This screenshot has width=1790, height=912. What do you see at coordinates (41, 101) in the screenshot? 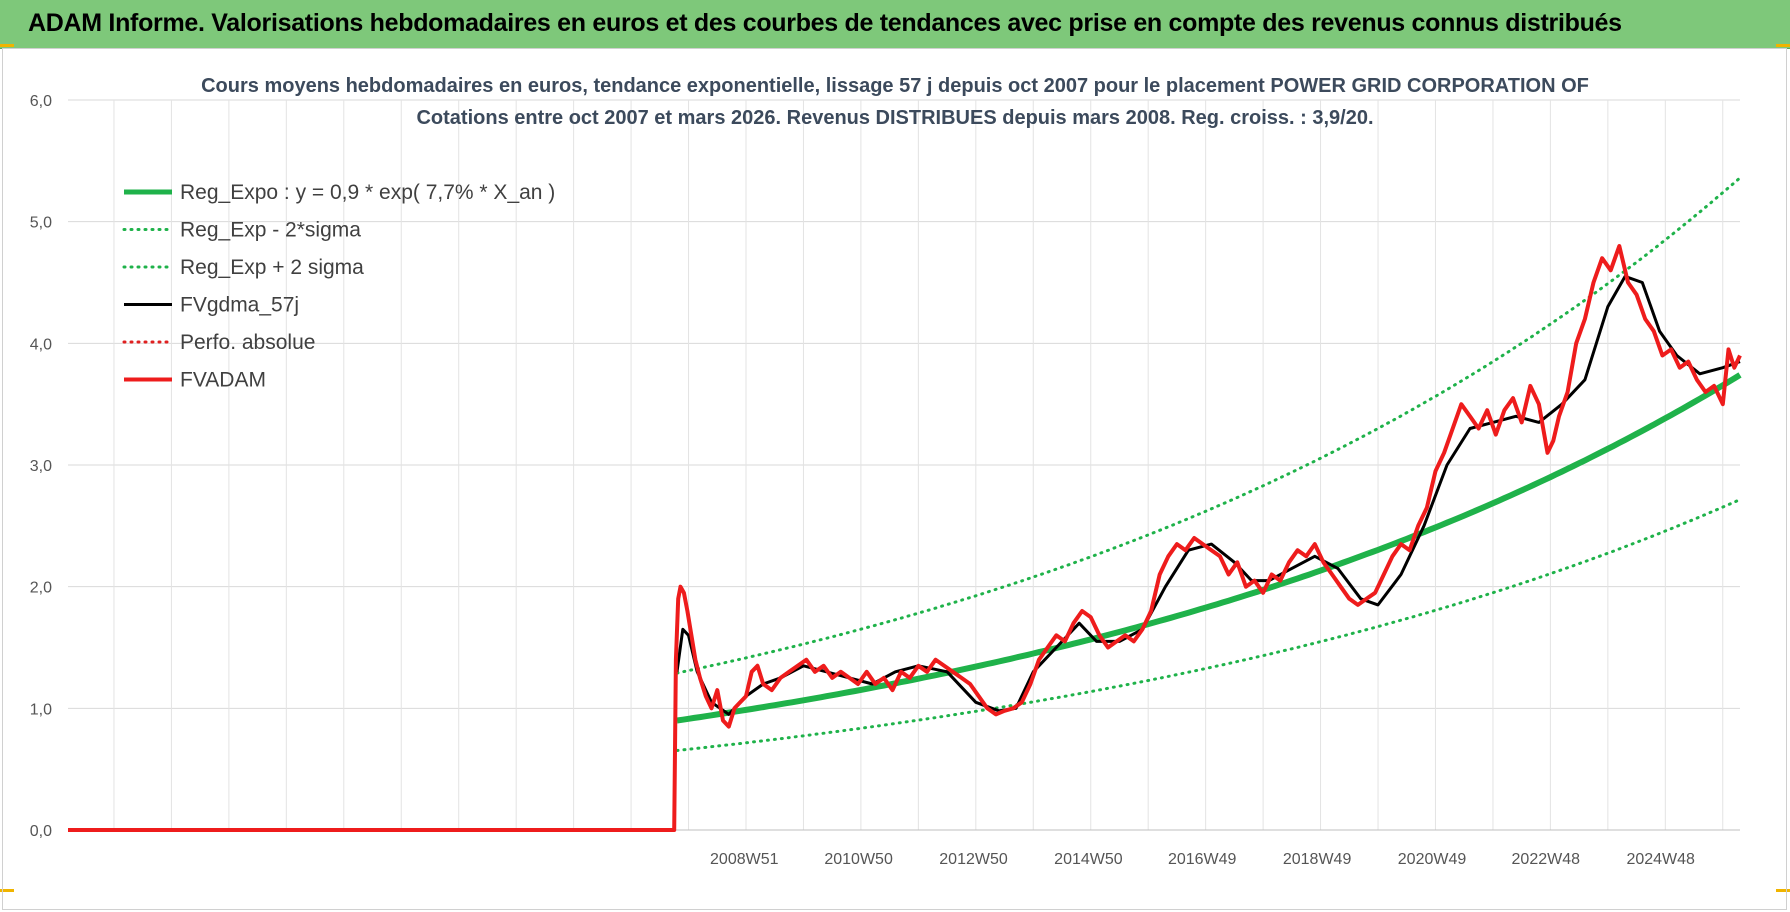
I see `y-tick-label: 6,0` at bounding box center [41, 101].